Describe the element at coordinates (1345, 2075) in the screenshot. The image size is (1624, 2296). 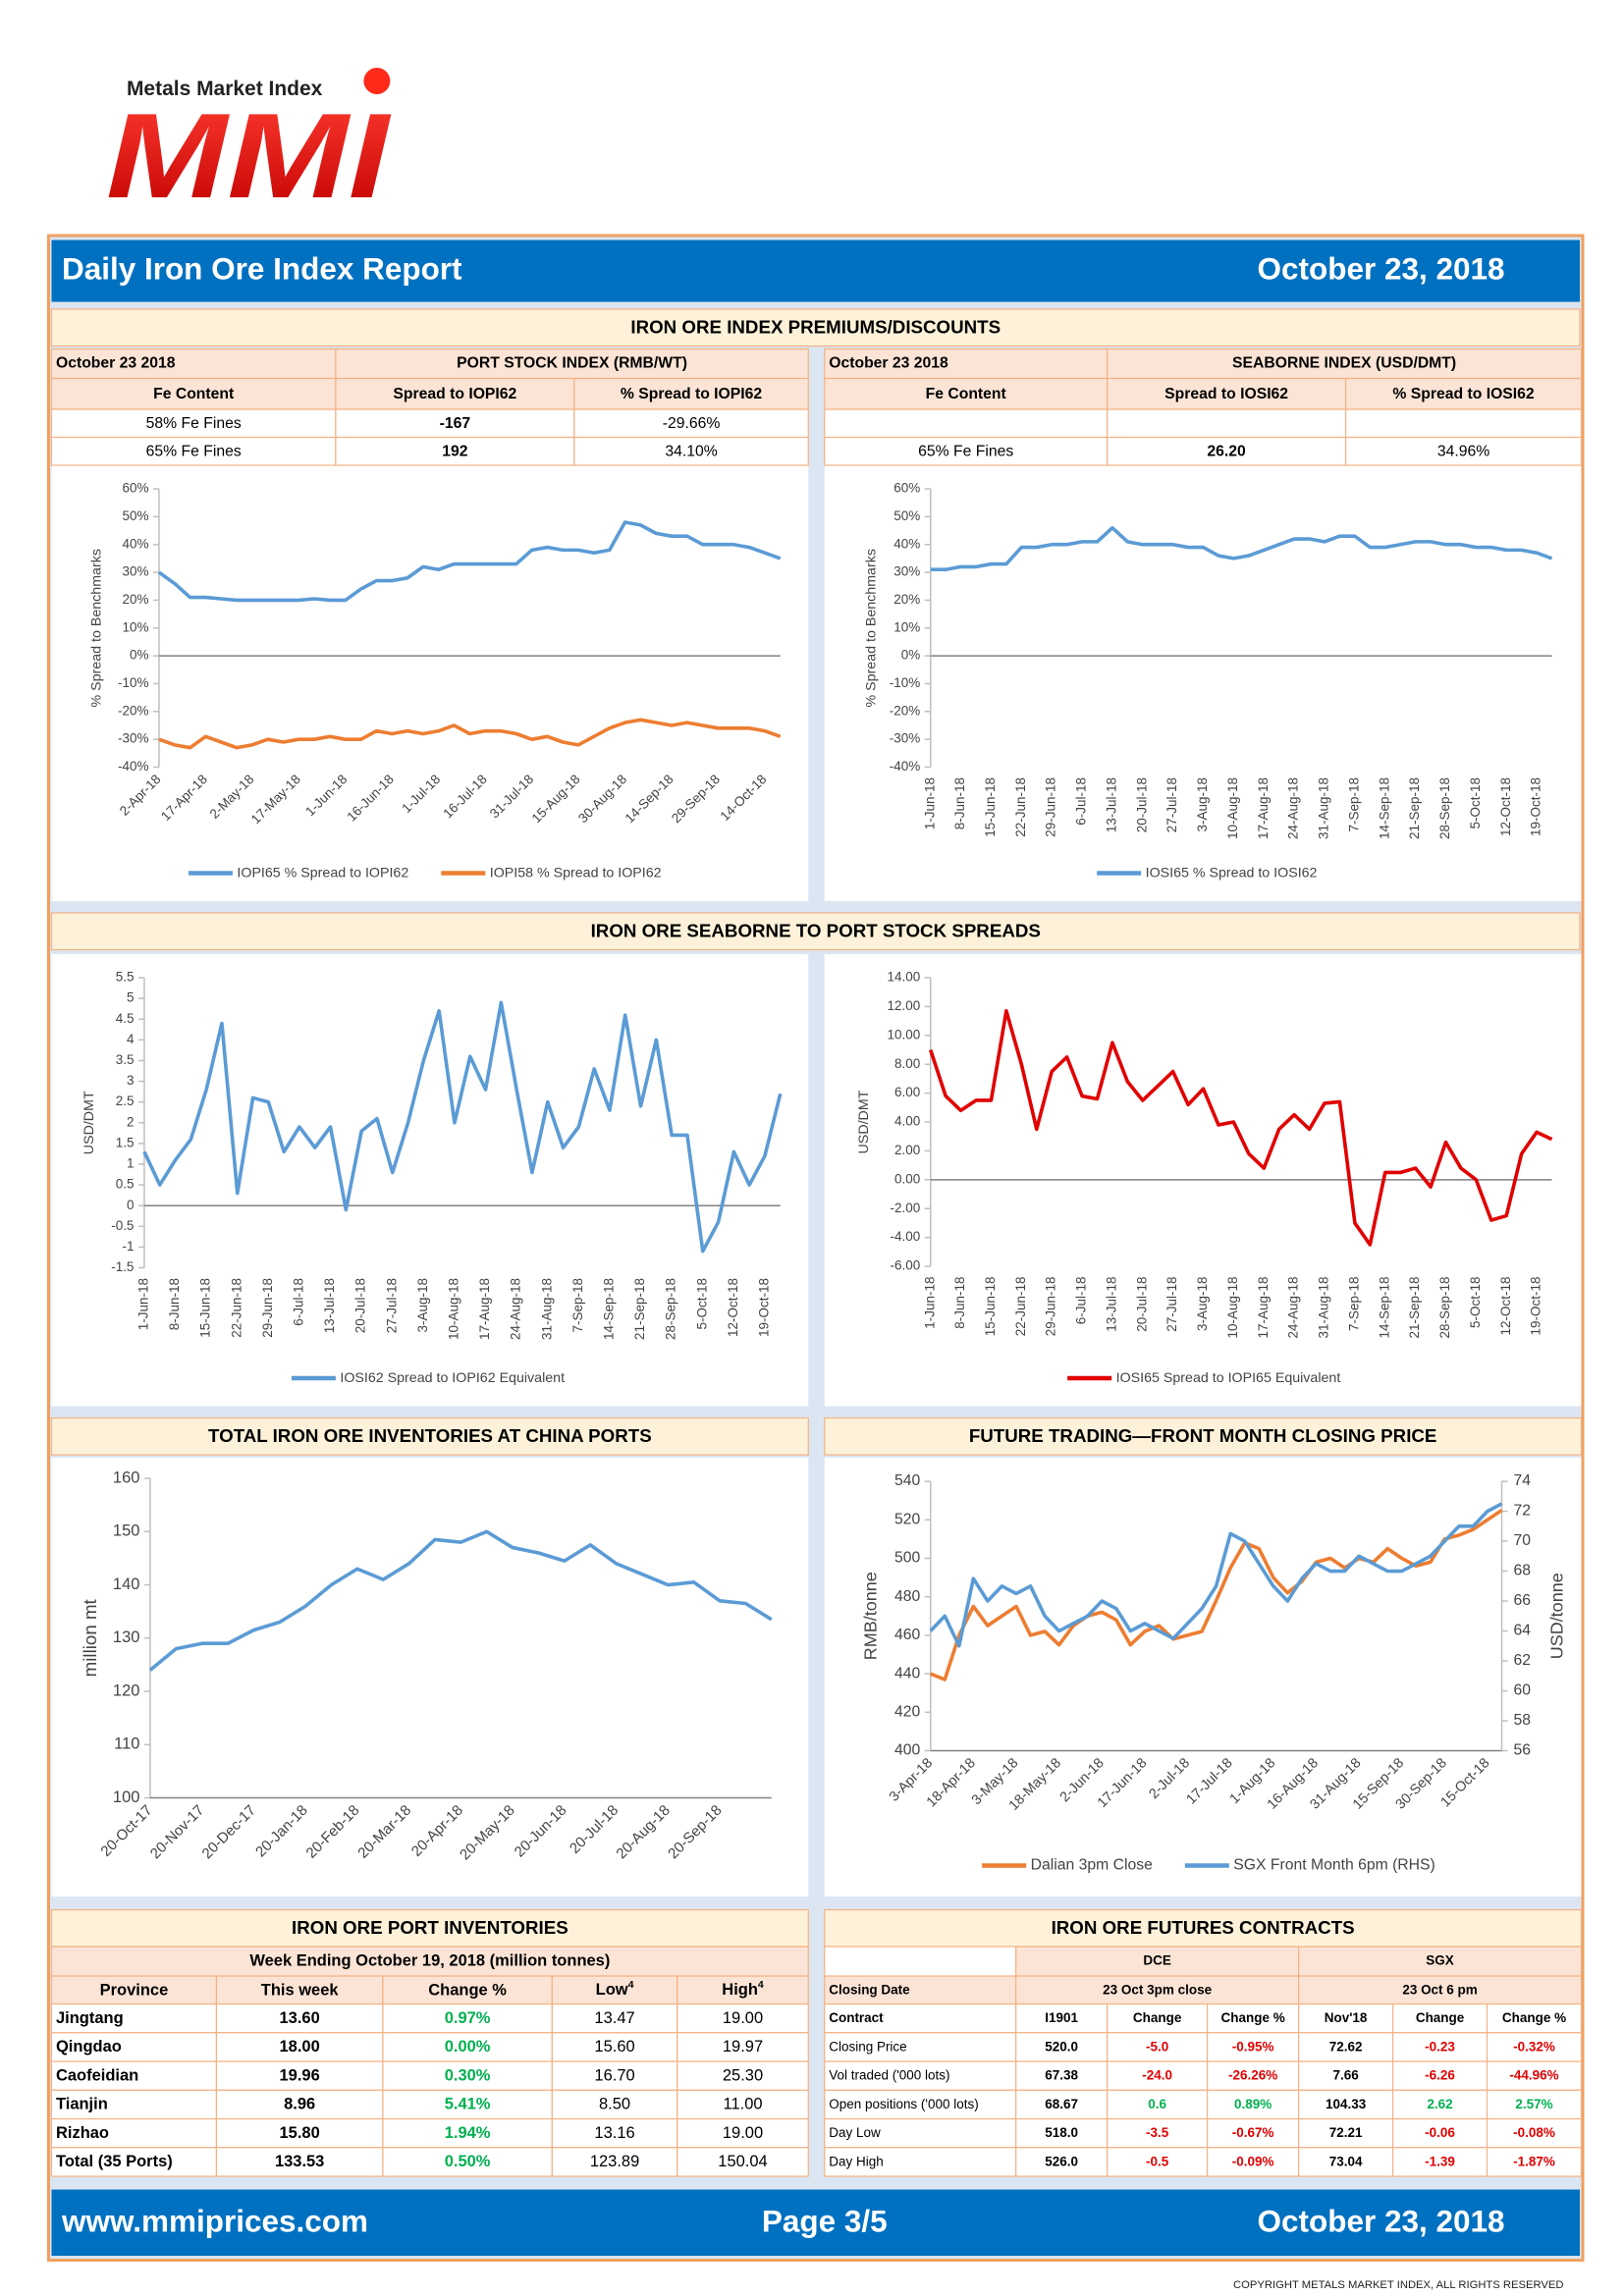
I see `cell-text: 7.66` at that location.